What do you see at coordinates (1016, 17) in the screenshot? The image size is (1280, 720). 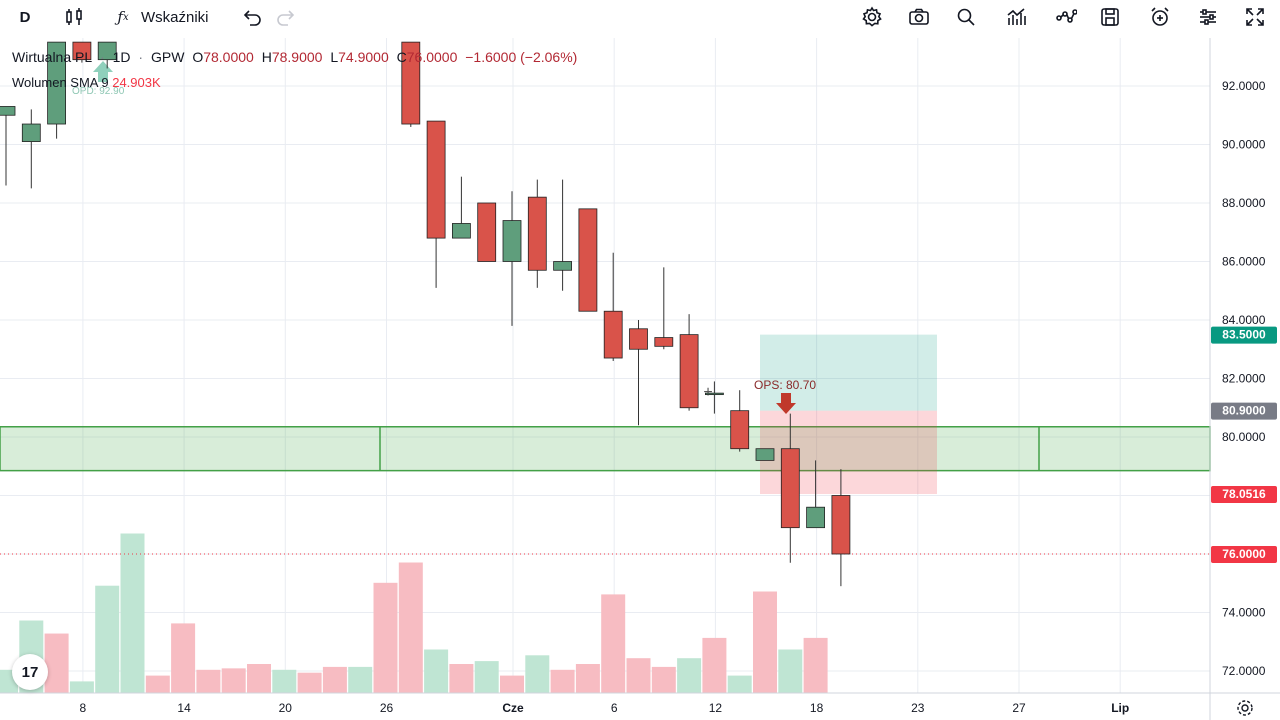 I see `indicators-chart-icon` at bounding box center [1016, 17].